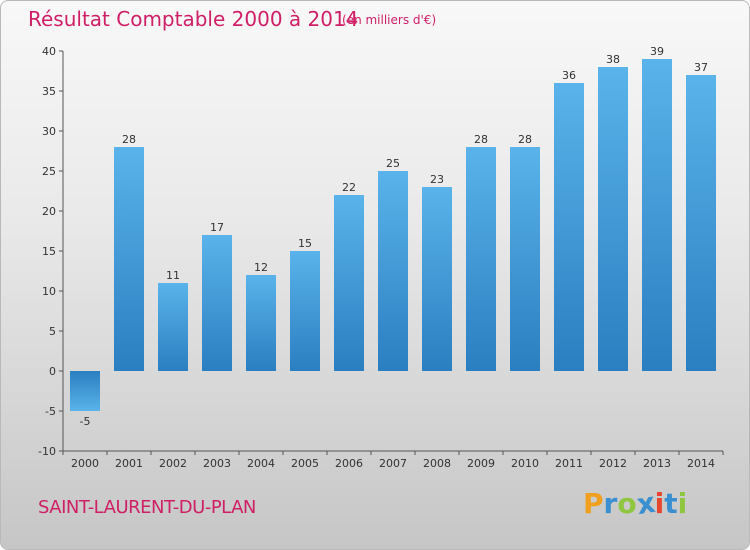 The width and height of the screenshot is (750, 550). I want to click on logo-letter: t, so click(671, 503).